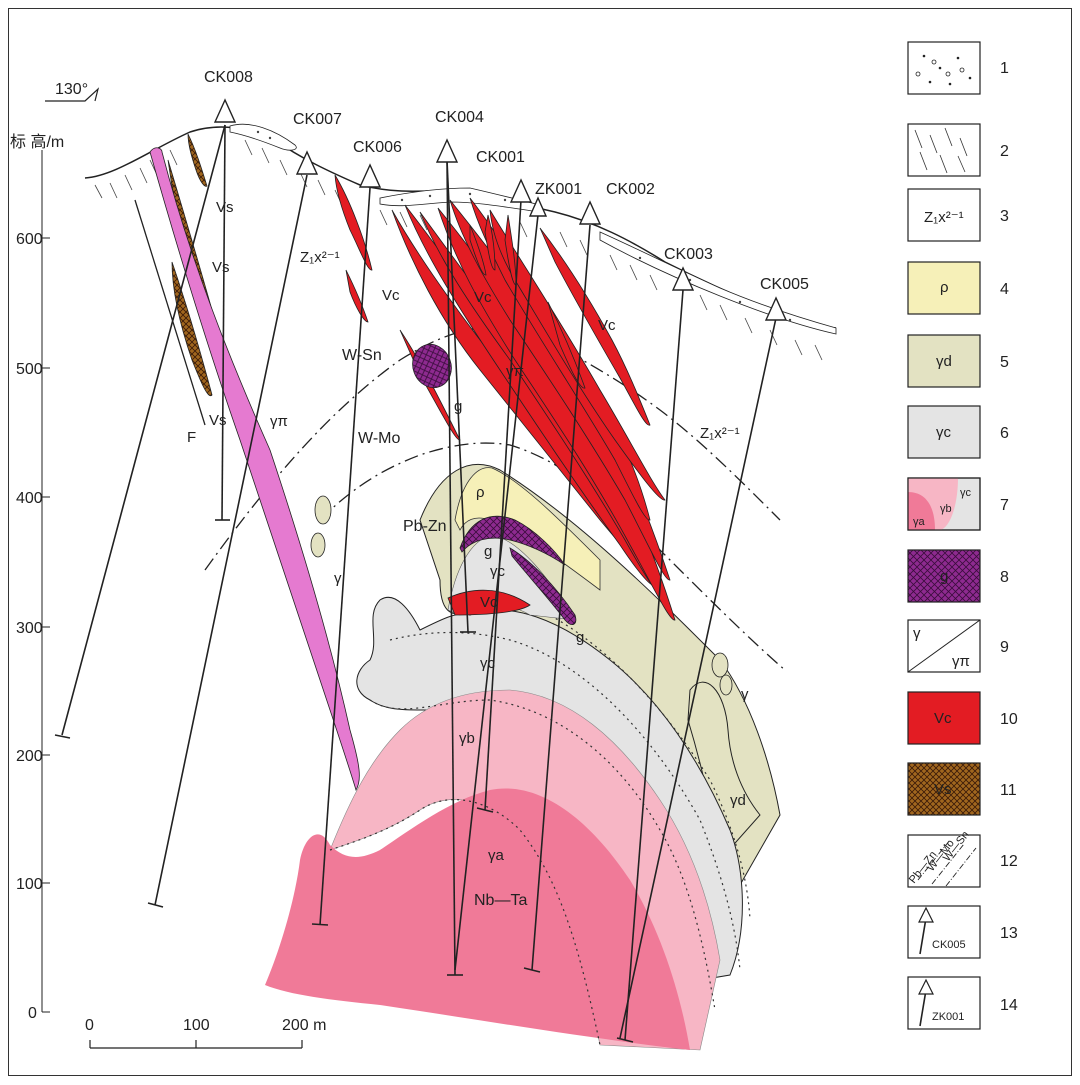 The image size is (1080, 1085). I want to click on overburden, so click(263, 137).